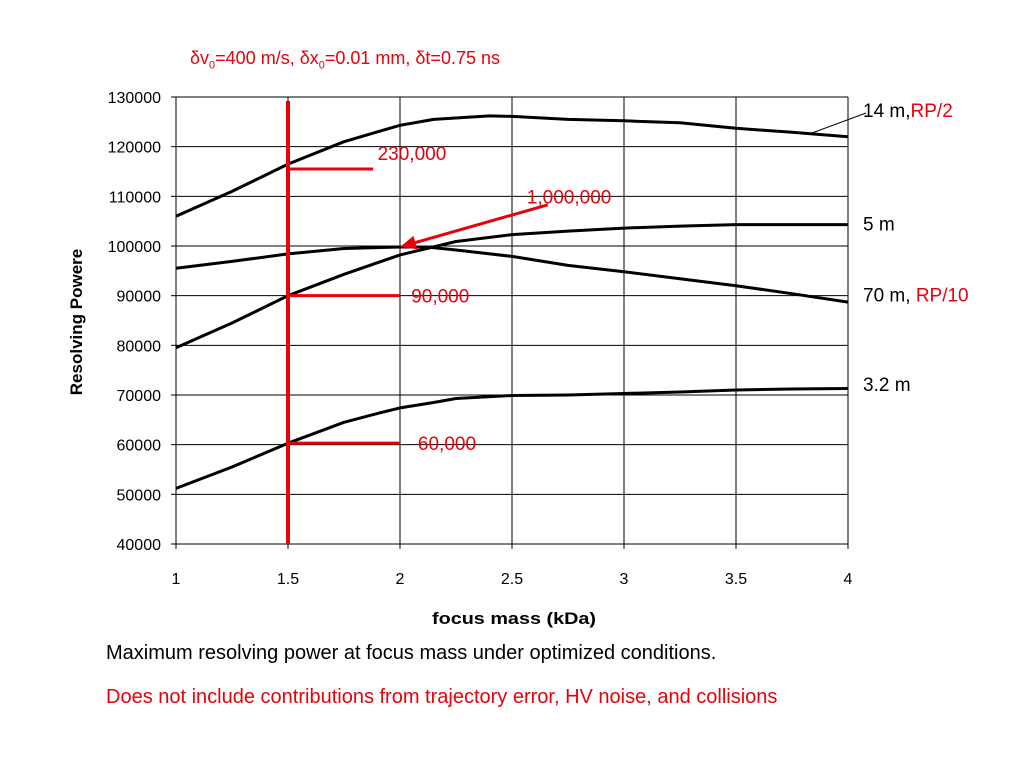 Image resolution: width=1024 pixels, height=768 pixels. Describe the element at coordinates (134, 247) in the screenshot. I see `y-tick-label: 100000` at that location.